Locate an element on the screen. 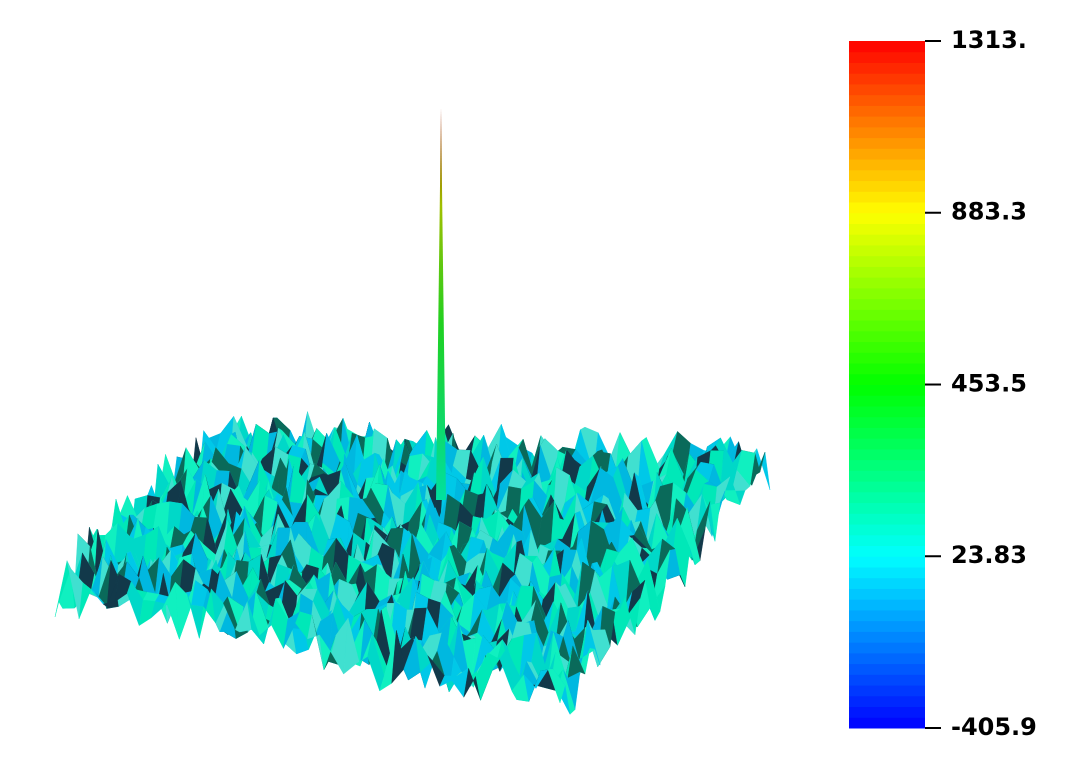 This screenshot has height=782, width=1081. surface-facet is located at coordinates (556, 686).